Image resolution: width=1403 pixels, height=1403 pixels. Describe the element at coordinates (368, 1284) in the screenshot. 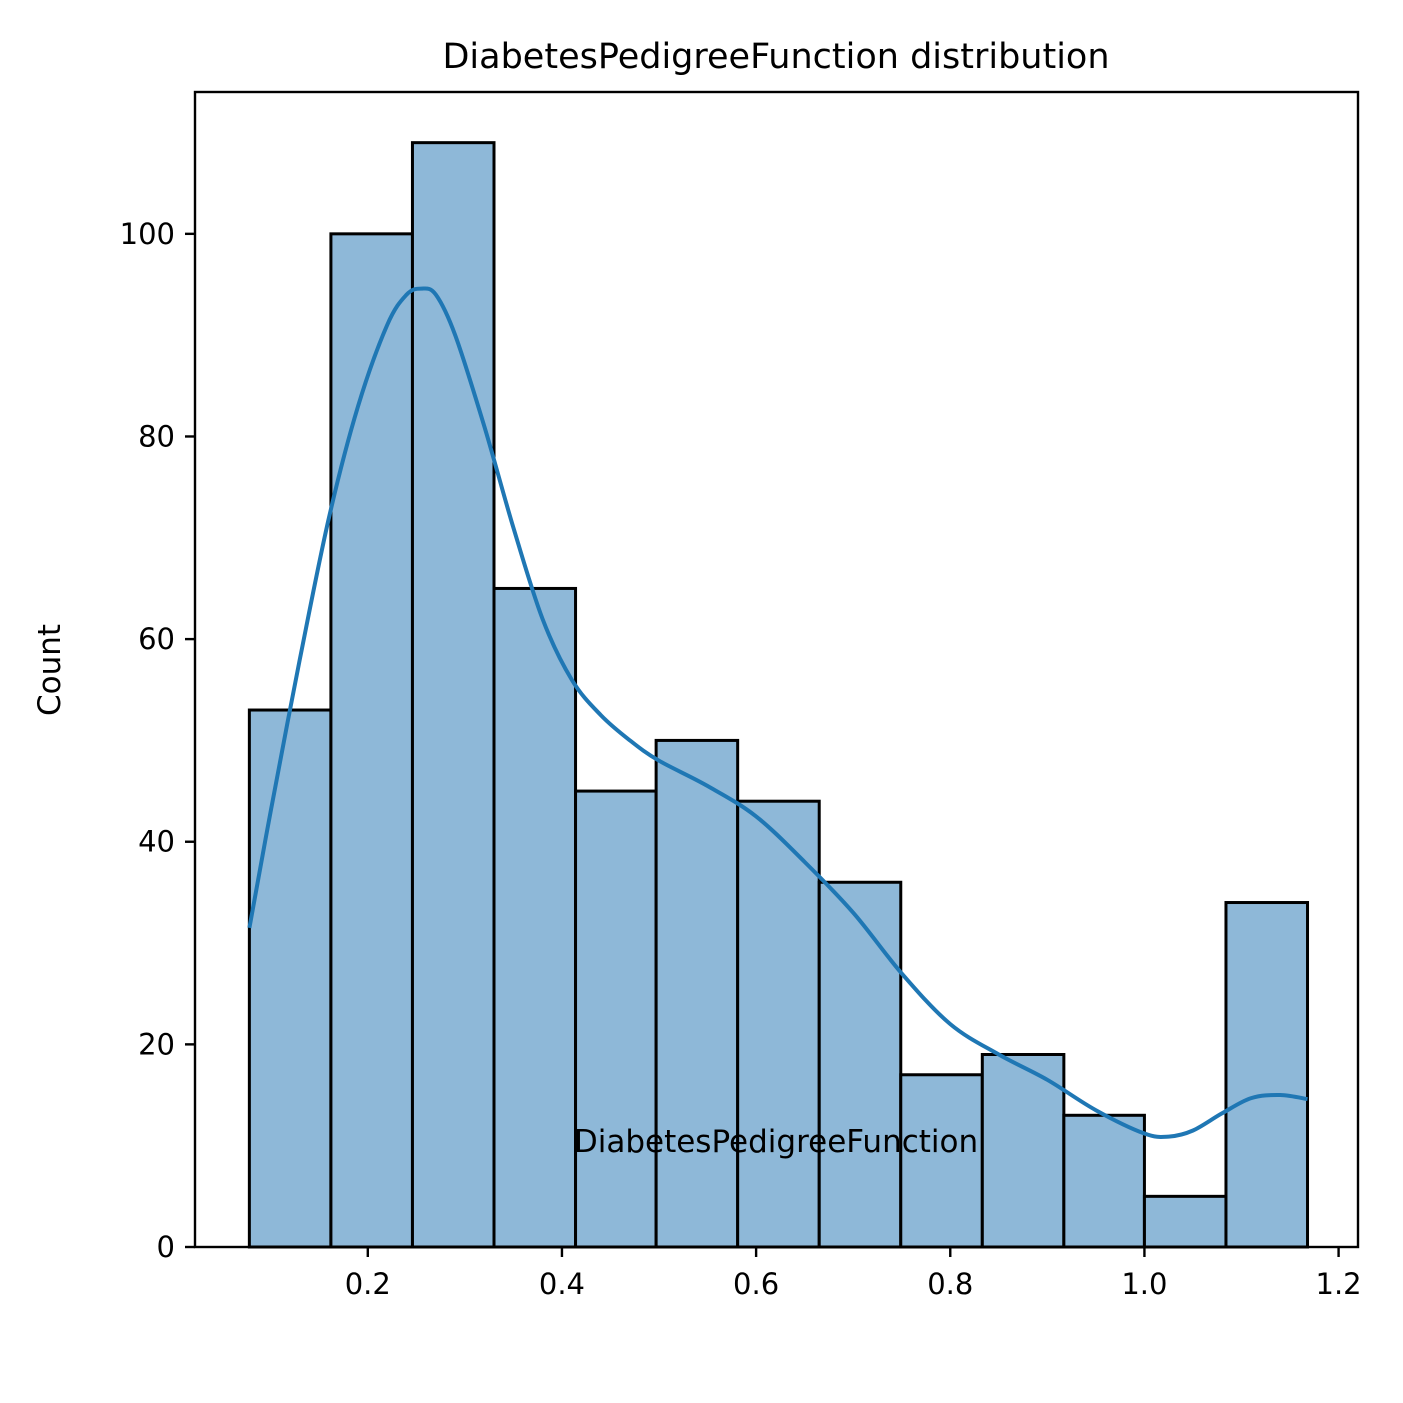

I see `x-tick-label: 0.2` at that location.